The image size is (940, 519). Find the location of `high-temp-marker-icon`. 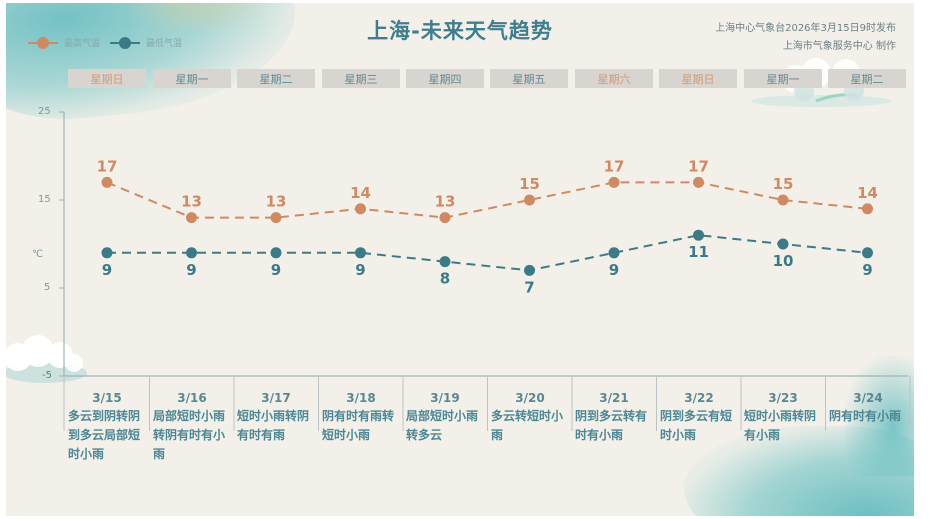

high-temp-marker-icon is located at coordinates (43, 42).